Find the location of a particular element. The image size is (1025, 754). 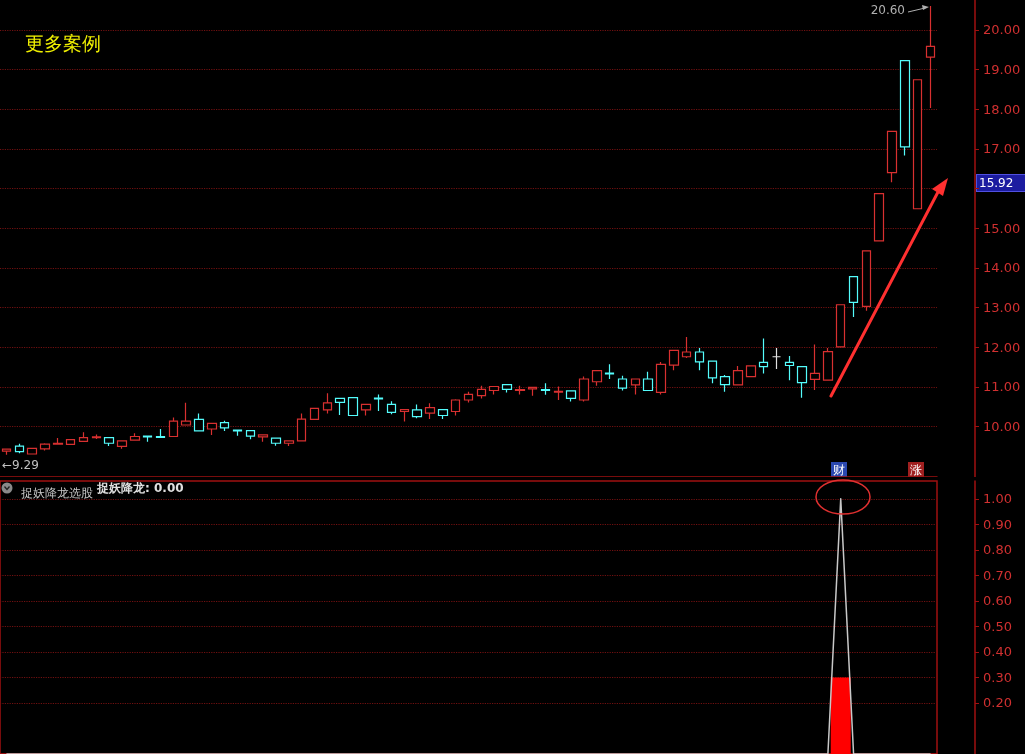

y-tick-label: 12.00 is located at coordinates (1002, 347).